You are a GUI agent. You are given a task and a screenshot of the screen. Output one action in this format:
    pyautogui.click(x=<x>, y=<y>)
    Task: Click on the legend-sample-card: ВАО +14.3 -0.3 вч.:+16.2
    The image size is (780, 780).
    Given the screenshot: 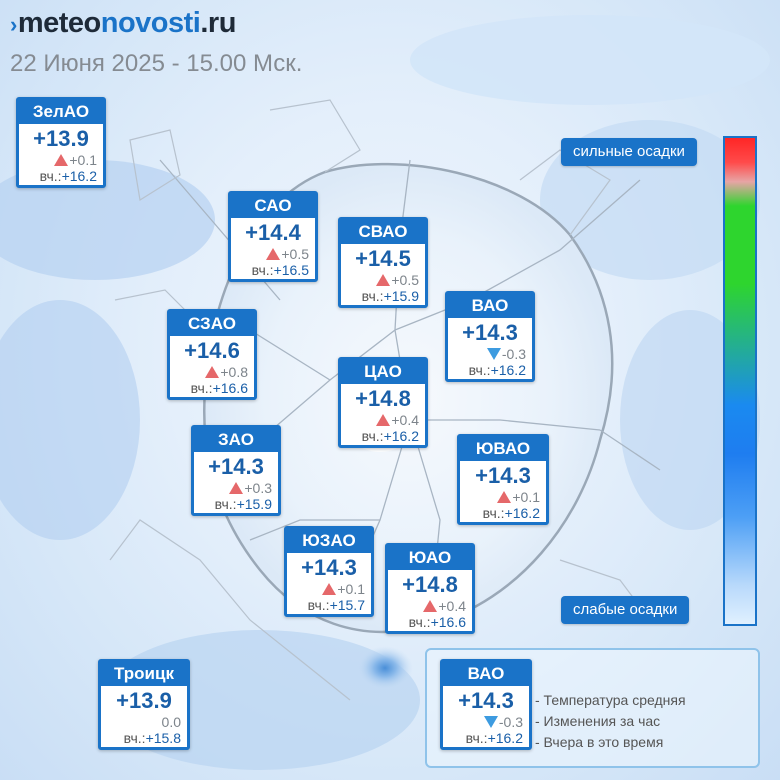 What is the action you would take?
    pyautogui.click(x=486, y=704)
    